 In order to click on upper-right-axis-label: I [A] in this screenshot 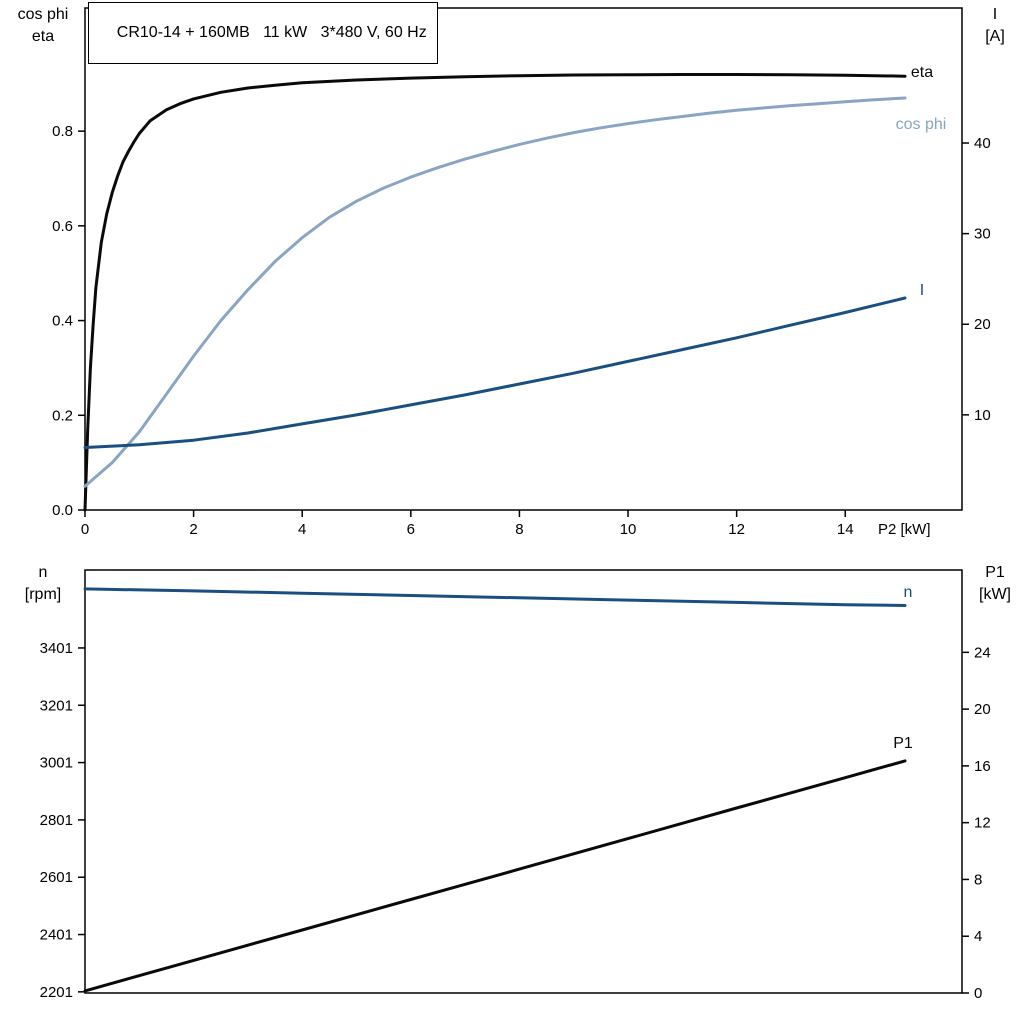, I will do `click(995, 26)`.